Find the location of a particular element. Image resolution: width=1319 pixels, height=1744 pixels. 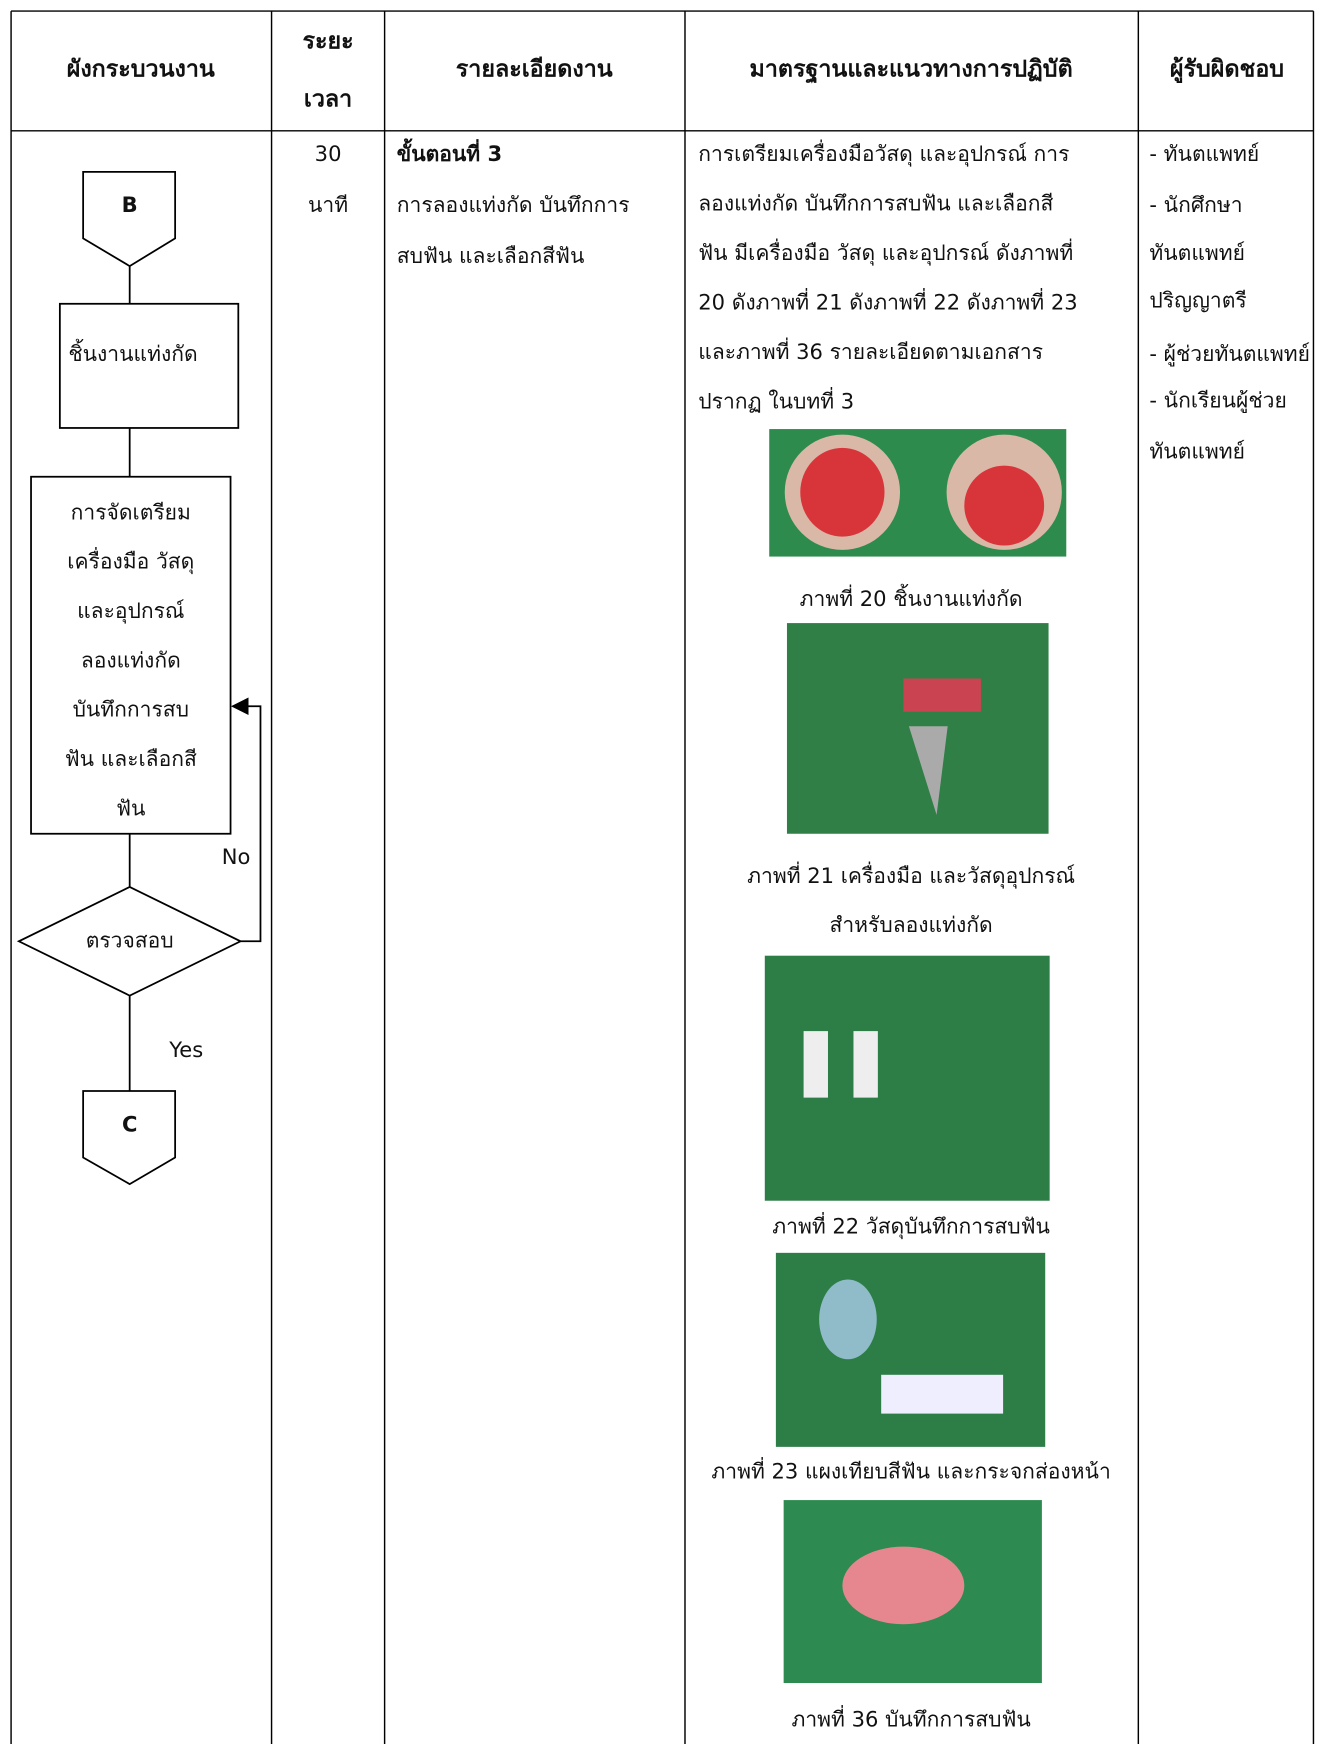

standards-line: ปรากฏ ในบทที่ 3 is located at coordinates (776, 399).